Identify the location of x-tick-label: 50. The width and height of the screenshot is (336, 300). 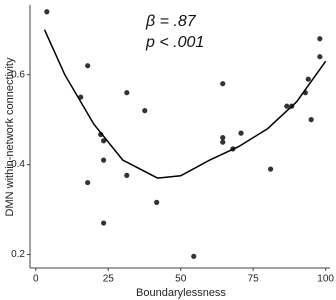
(181, 279).